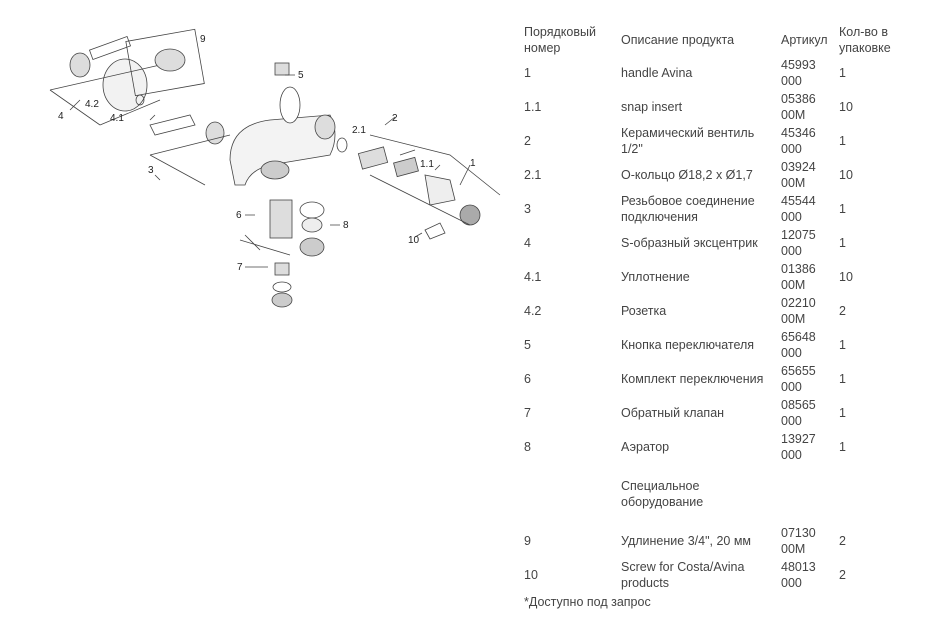 This screenshot has width=928, height=618. Describe the element at coordinates (464, 311) in the screenshot. I see `table-row: 4.2 Розетка 02210 00M 2` at that location.